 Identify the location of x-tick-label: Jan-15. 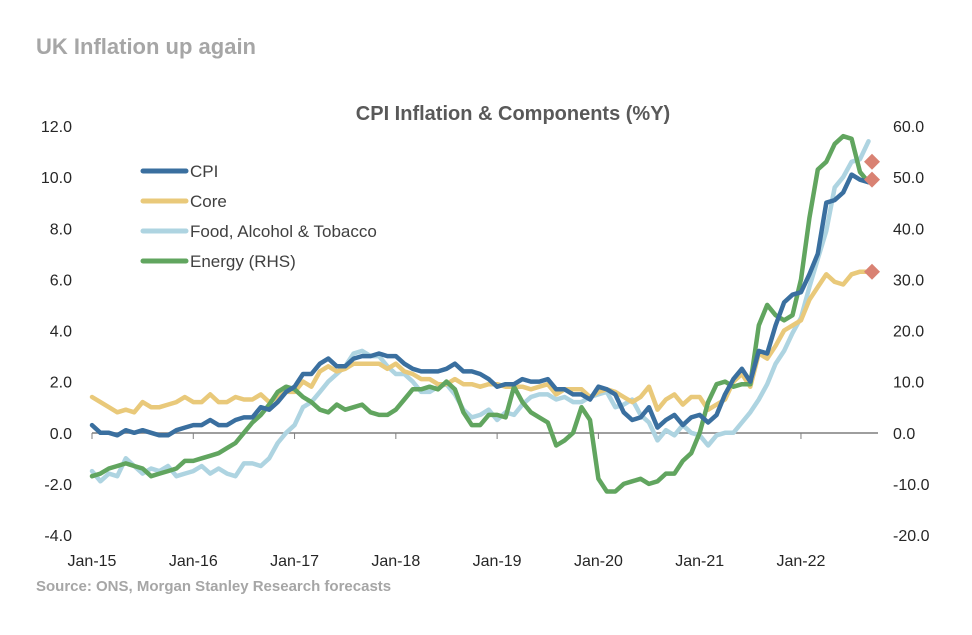
(92, 561).